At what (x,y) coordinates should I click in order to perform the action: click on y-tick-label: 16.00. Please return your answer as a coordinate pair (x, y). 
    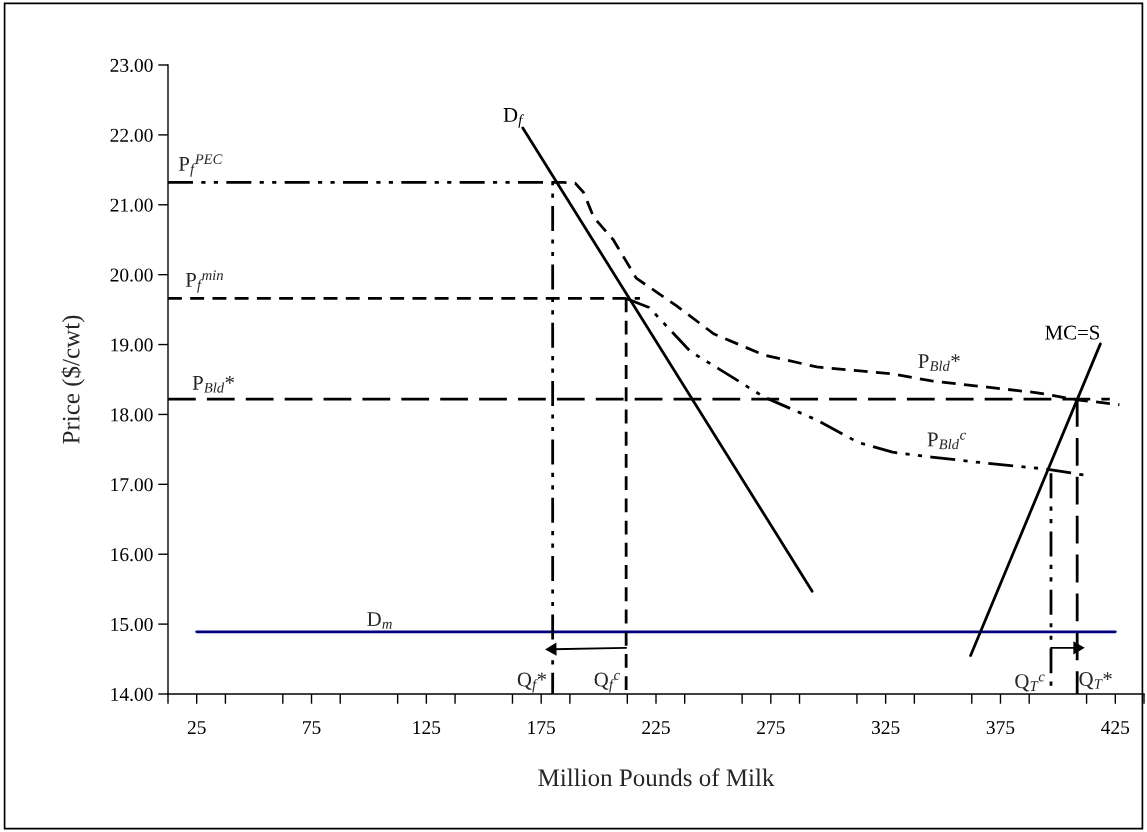
    Looking at the image, I should click on (132, 555).